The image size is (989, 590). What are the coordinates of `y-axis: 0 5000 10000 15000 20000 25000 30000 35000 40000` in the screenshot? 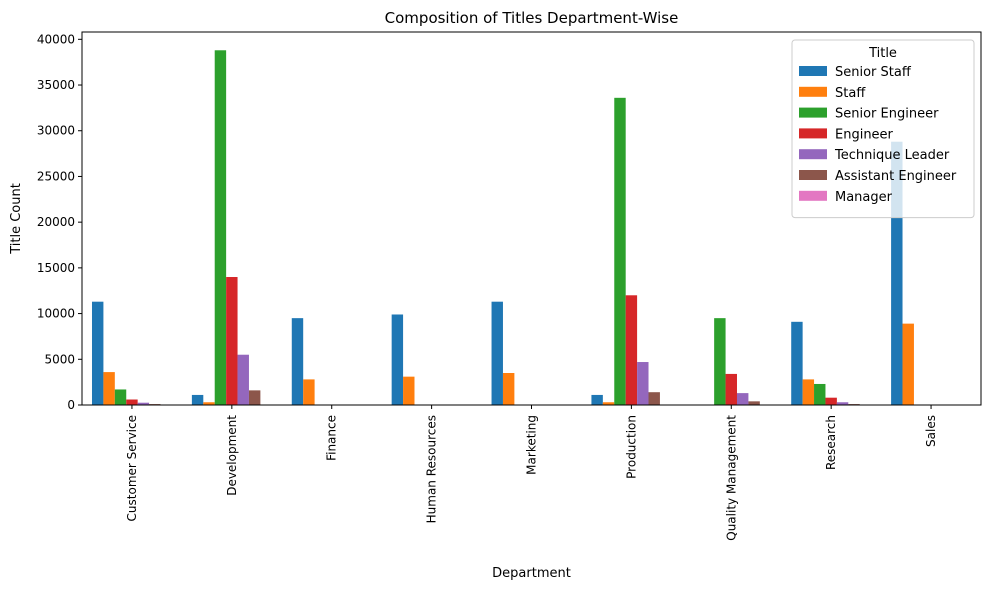 It's located at (59, 222).